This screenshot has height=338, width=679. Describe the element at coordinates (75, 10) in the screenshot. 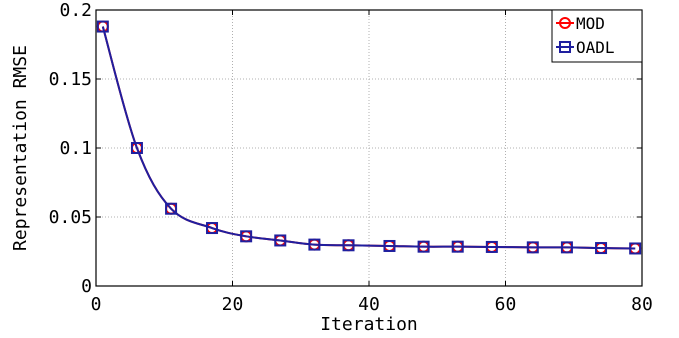

I see `y-tick-label: 0.2` at that location.